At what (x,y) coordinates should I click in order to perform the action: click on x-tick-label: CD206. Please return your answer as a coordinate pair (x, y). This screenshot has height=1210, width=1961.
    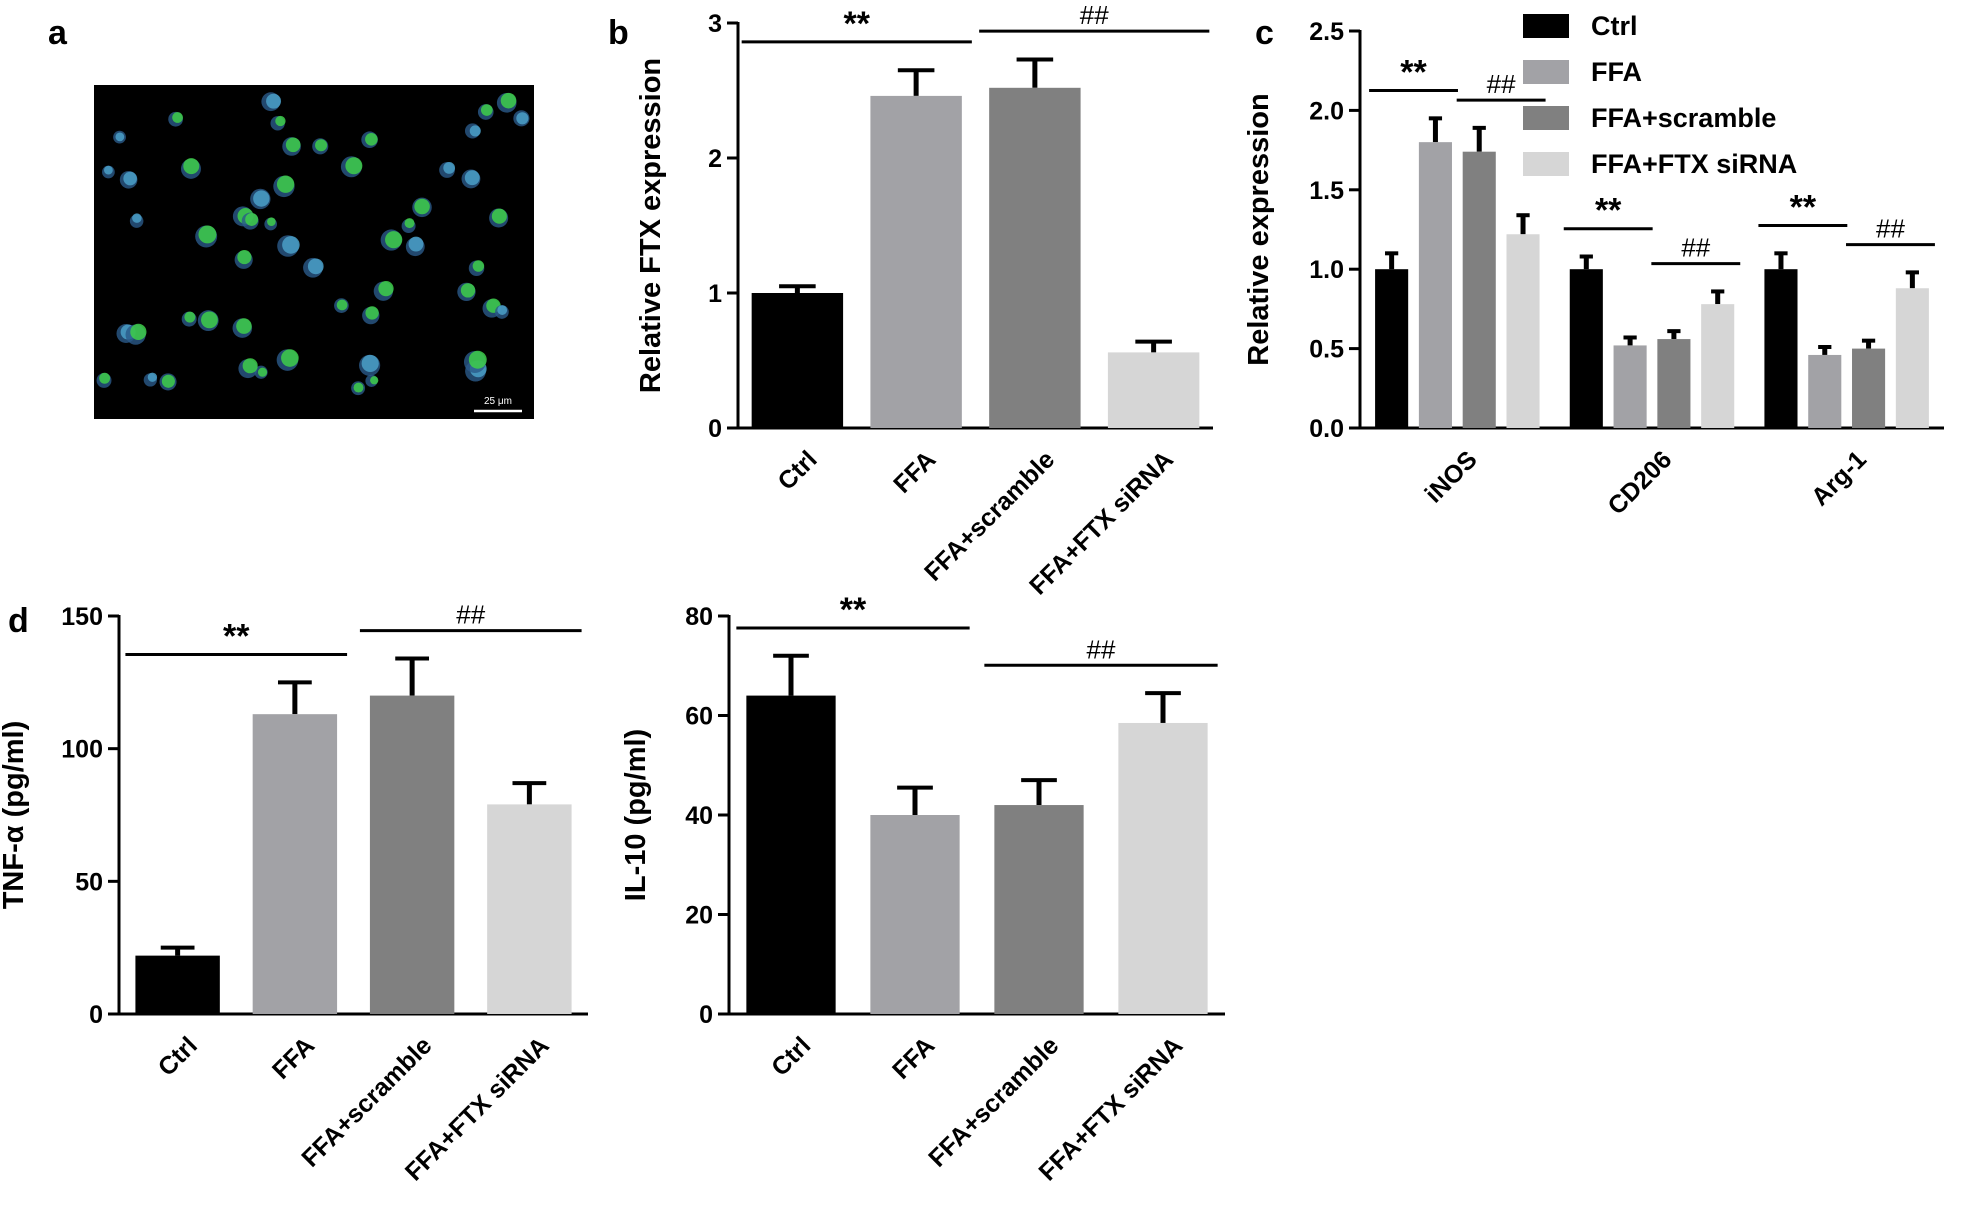
    Looking at the image, I should click on (1639, 483).